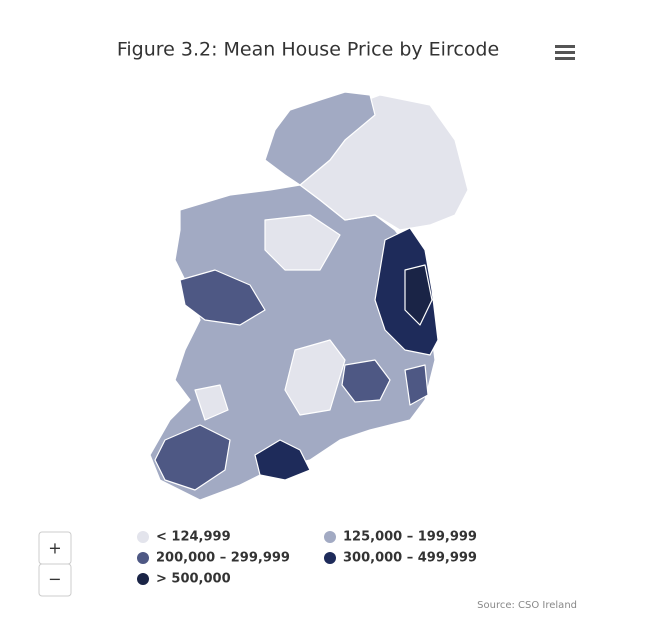  I want to click on zoom-controls: + −, so click(55, 564).